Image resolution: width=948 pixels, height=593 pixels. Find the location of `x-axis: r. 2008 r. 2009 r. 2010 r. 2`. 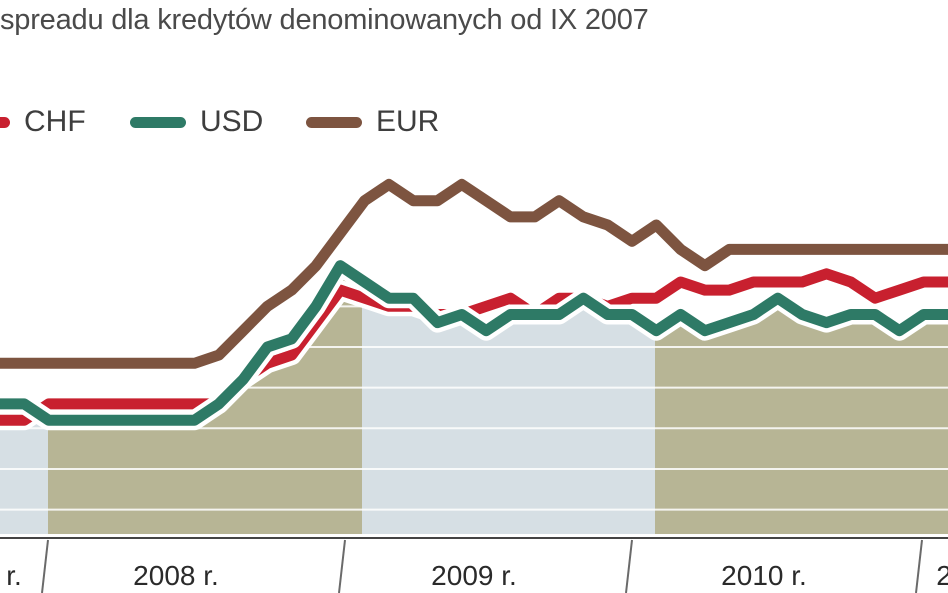

x-axis: r. 2008 r. 2009 r. 2010 r. 2 is located at coordinates (474, 565).